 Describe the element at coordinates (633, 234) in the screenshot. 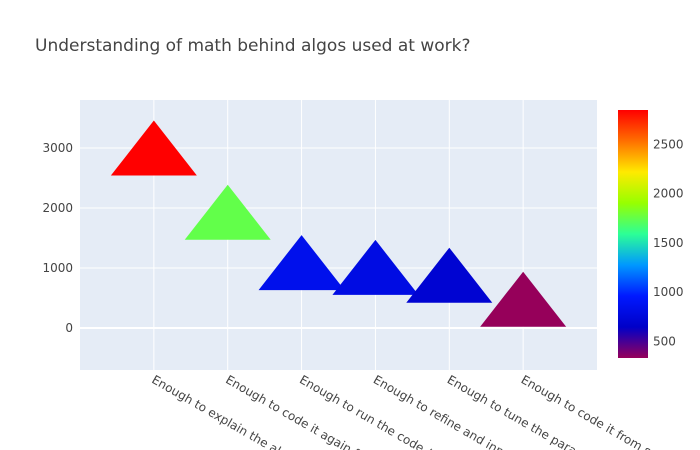

I see `colorbar-gradient` at that location.